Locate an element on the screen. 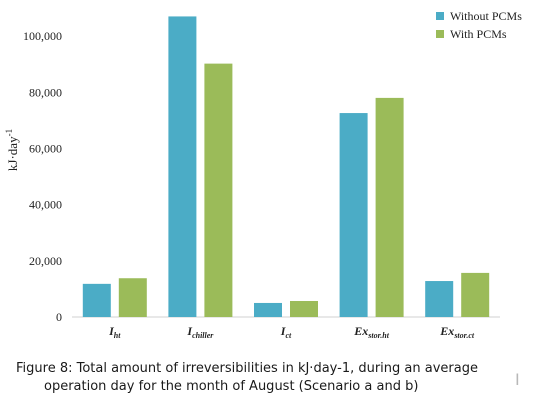 Image resolution: width=541 pixels, height=405 pixels. text-cursor-icon: I is located at coordinates (517, 379).